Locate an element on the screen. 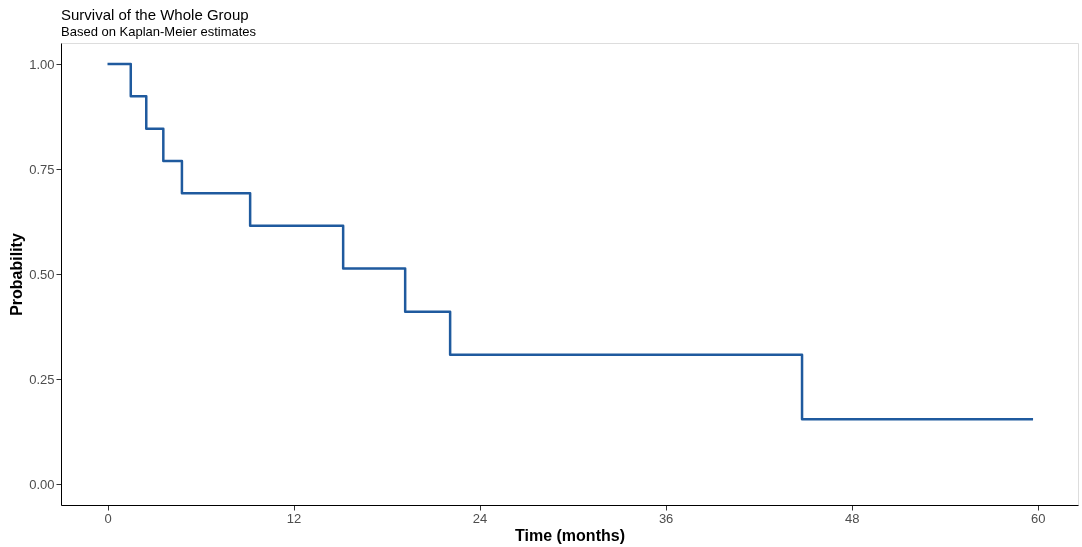 Image resolution: width=1082 pixels, height=547 pixels. y-tick-label: 1.00 is located at coordinates (42, 64).